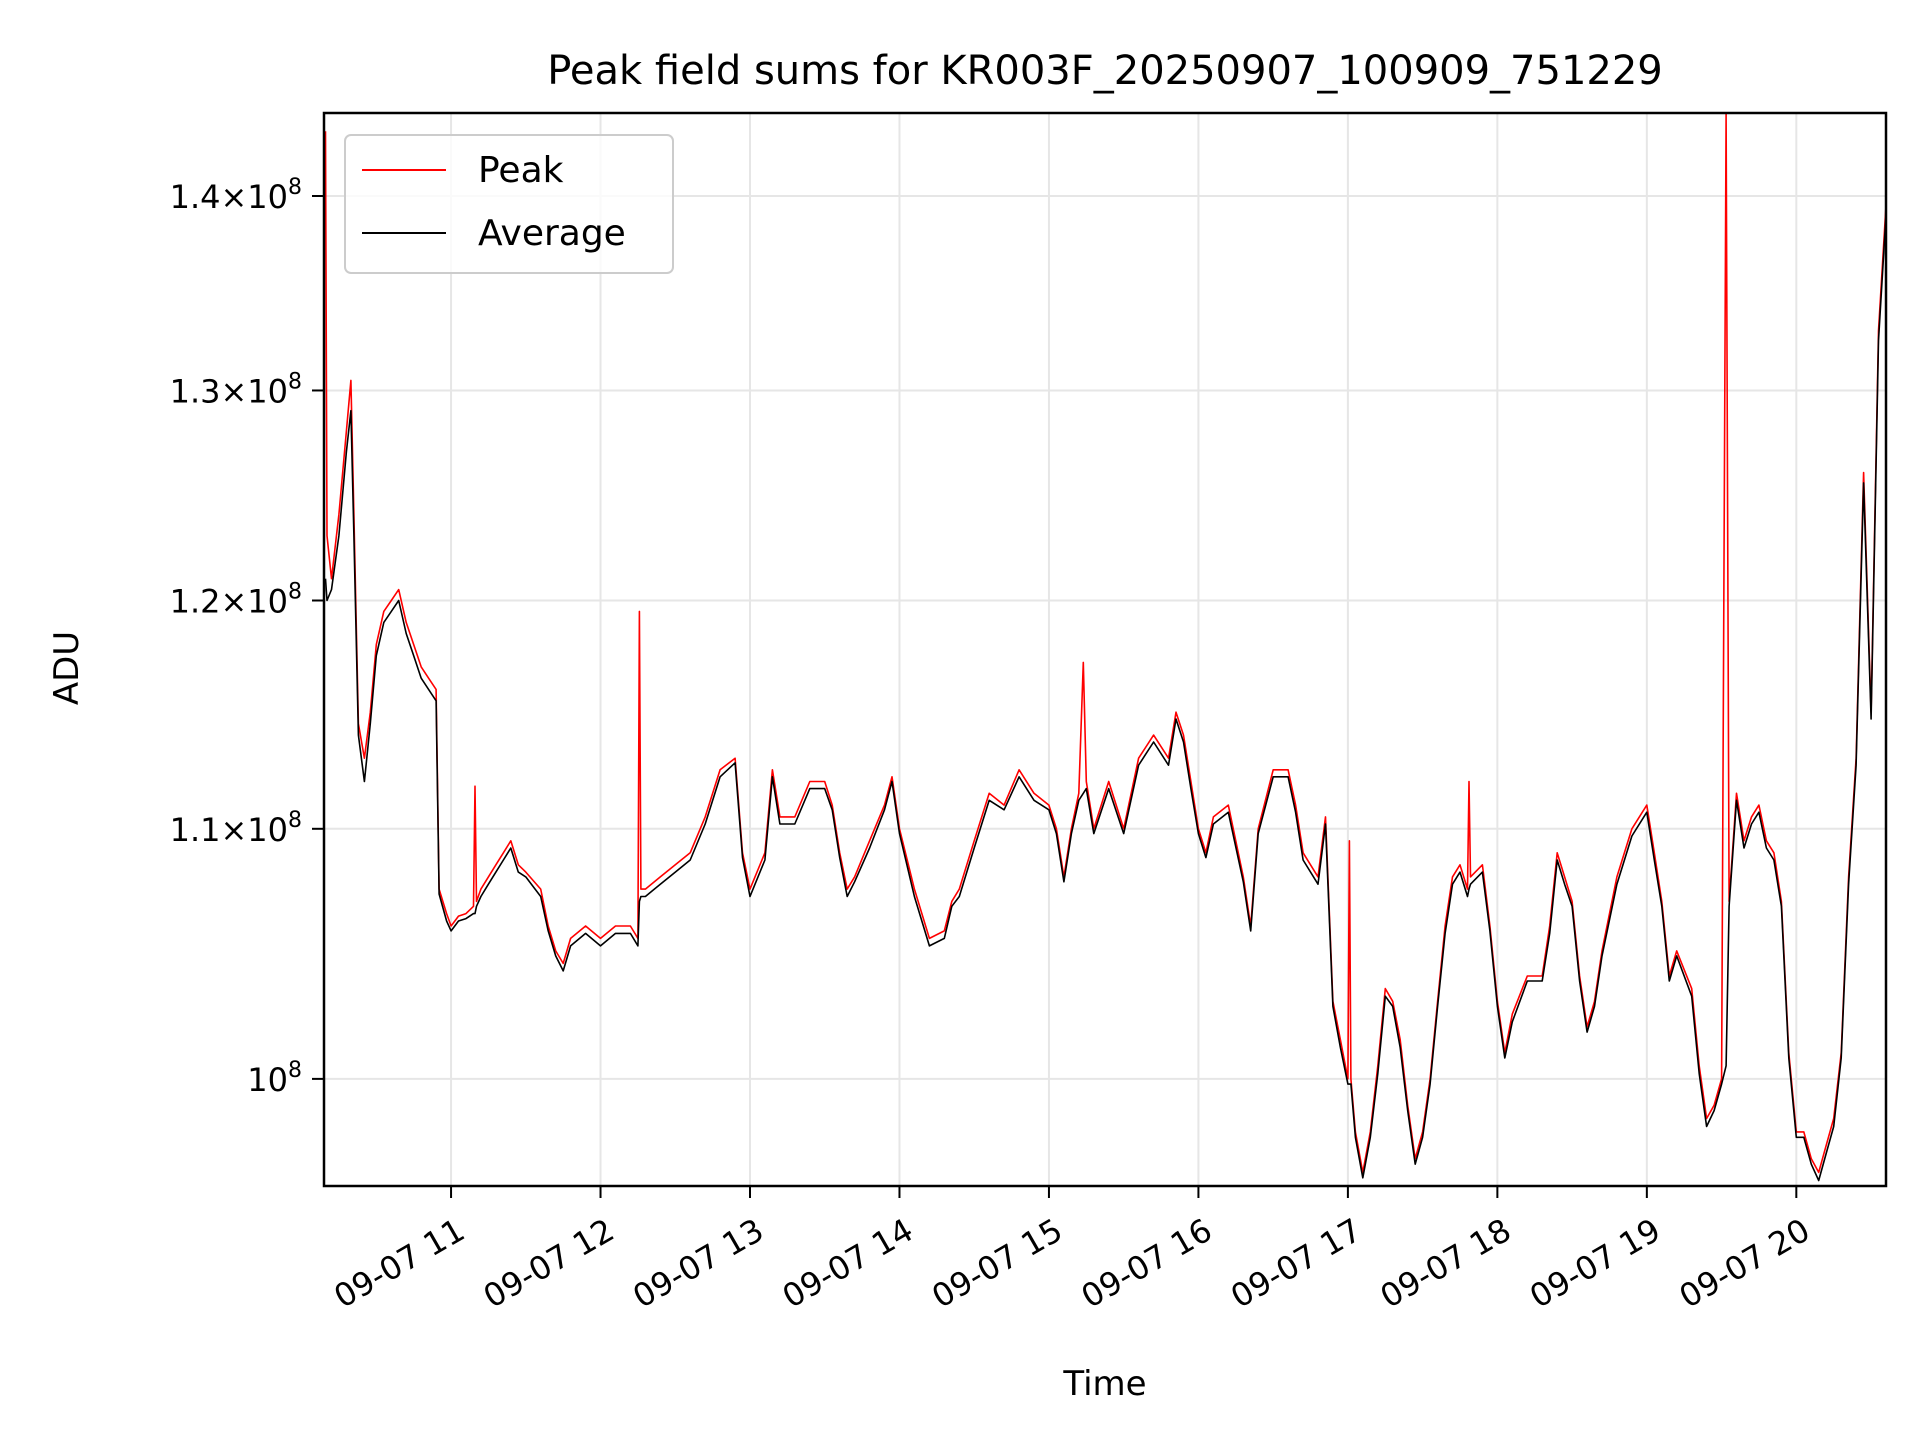  What do you see at coordinates (509, 204) in the screenshot?
I see `legend: Peak Average` at bounding box center [509, 204].